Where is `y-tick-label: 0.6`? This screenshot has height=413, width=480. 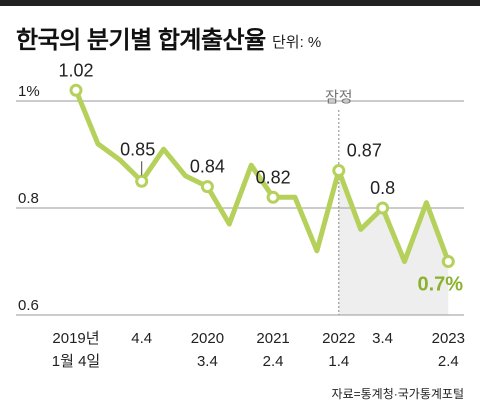
y-tick-label: 0.6 is located at coordinates (28, 305).